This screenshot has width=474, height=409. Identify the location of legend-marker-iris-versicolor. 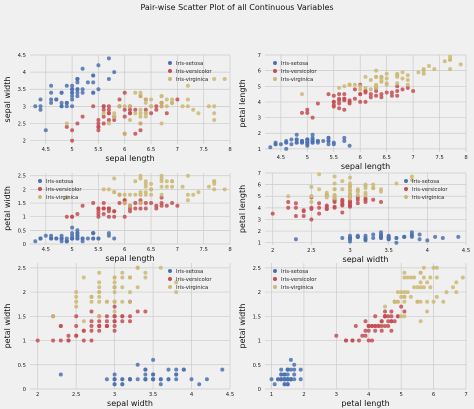
(406, 189).